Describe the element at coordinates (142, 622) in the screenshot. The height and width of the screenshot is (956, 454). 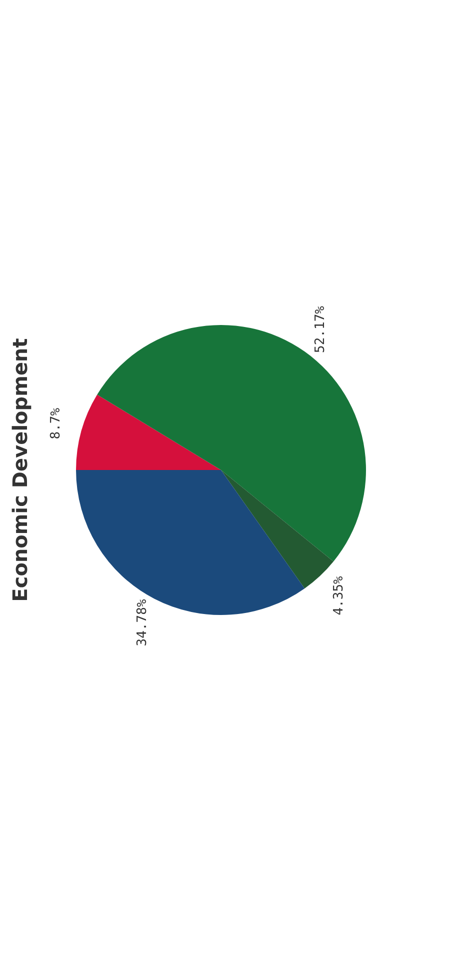
I see `data-label: 34.78%` at that location.